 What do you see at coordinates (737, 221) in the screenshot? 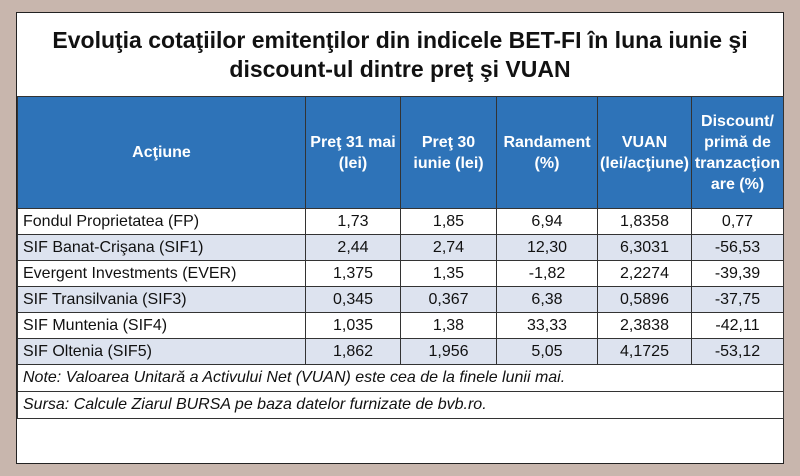
I see `cell-discount: 0,77` at bounding box center [737, 221].